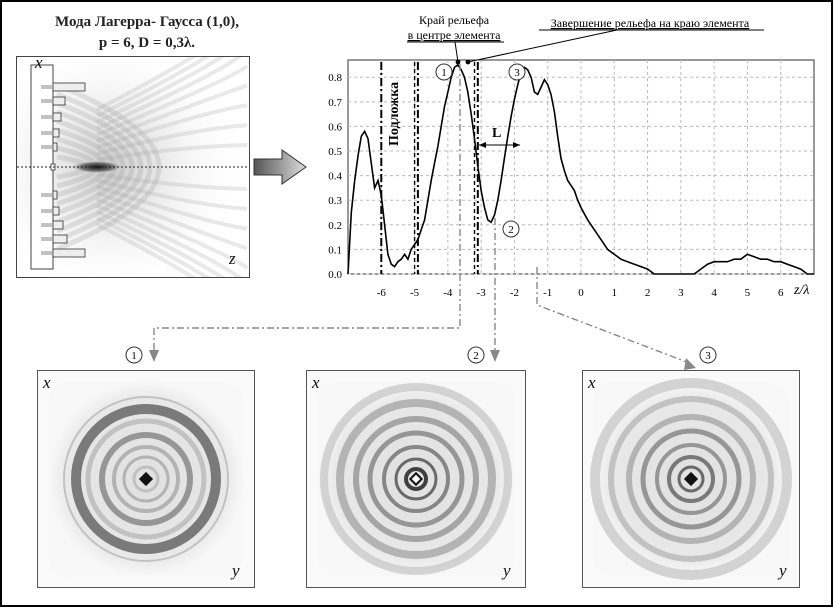 This screenshot has width=833, height=609. Describe the element at coordinates (394, 114) in the screenshot. I see `substrate-label: Подложка` at that location.